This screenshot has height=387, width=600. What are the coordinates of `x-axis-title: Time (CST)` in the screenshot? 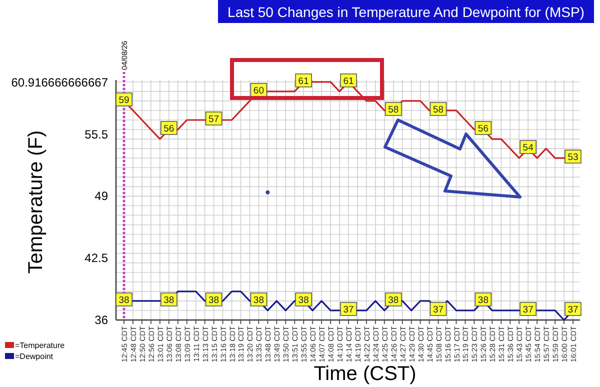 It's located at (365, 374).